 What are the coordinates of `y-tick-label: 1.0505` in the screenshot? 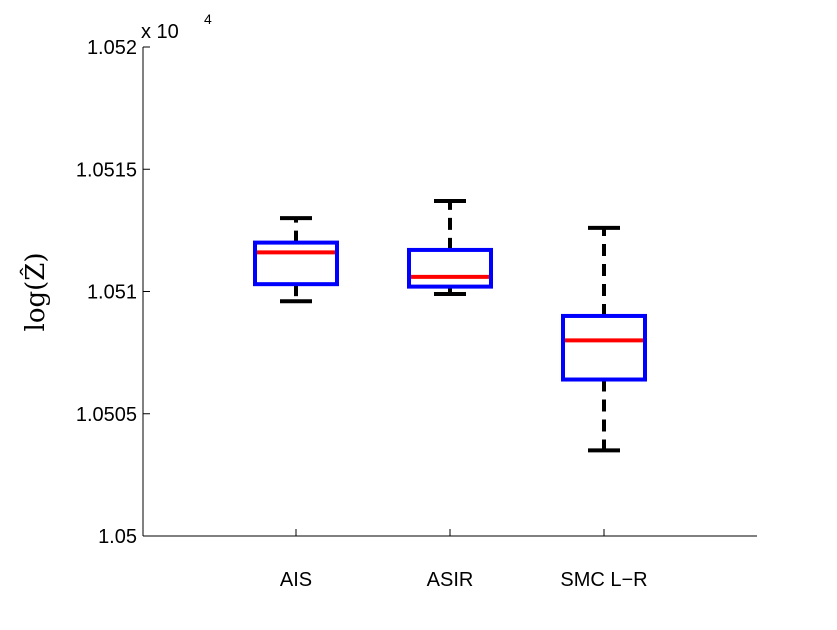 It's located at (106, 415).